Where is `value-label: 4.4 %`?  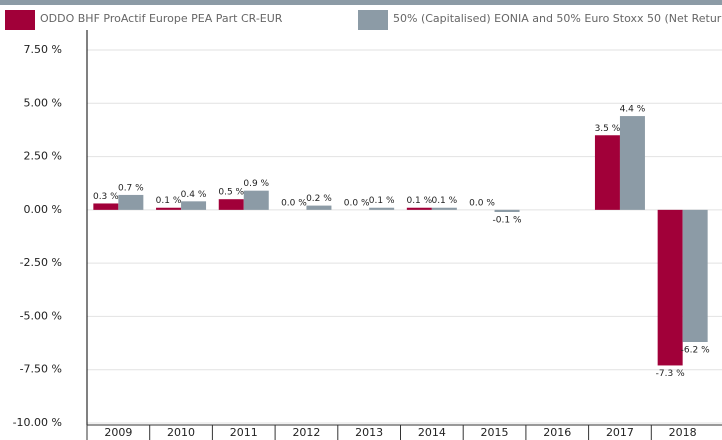 value-label: 4.4 % is located at coordinates (633, 110).